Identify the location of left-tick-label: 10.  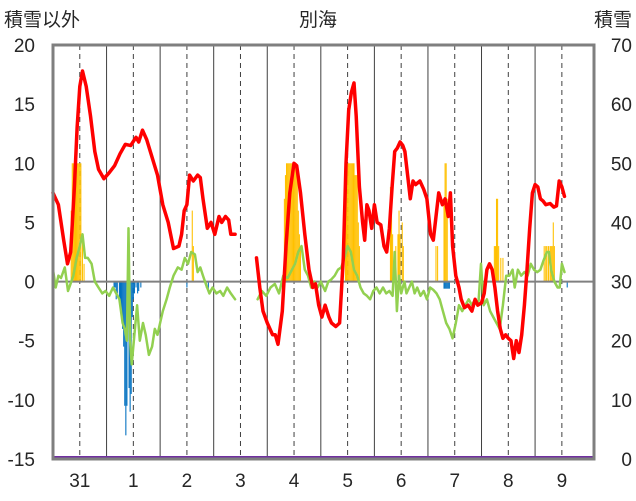
(24, 164).